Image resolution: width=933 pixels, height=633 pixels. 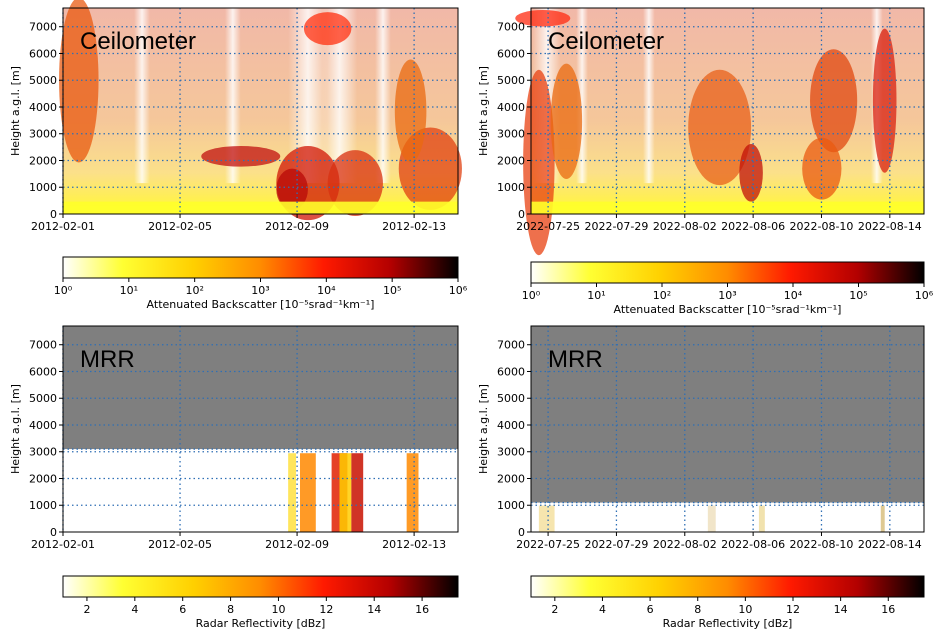 I want to click on y-tick-label: 5000, so click(x=511, y=80).